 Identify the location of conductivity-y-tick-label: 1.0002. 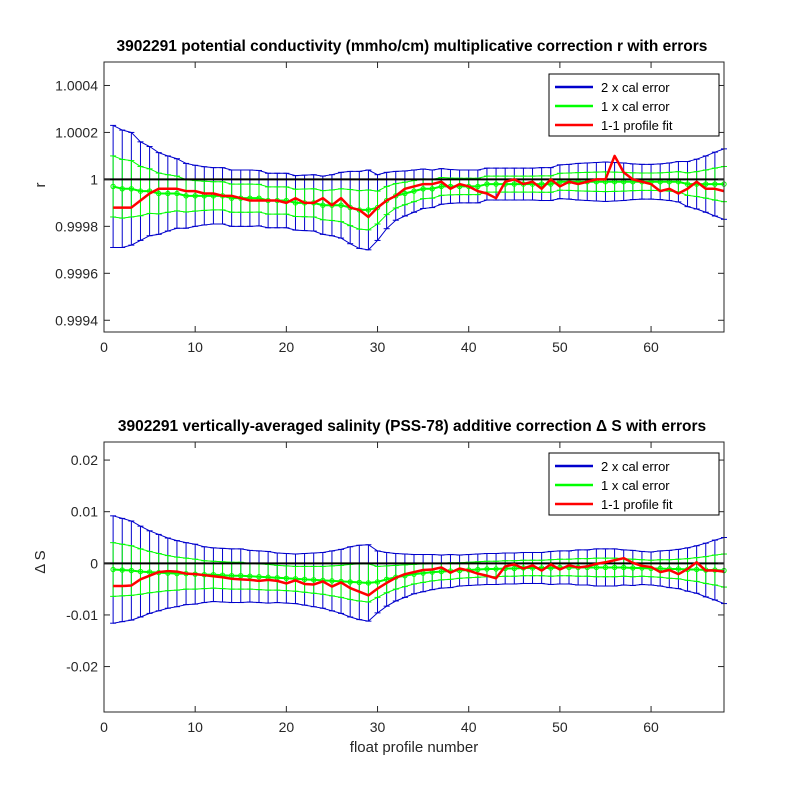
(76, 132).